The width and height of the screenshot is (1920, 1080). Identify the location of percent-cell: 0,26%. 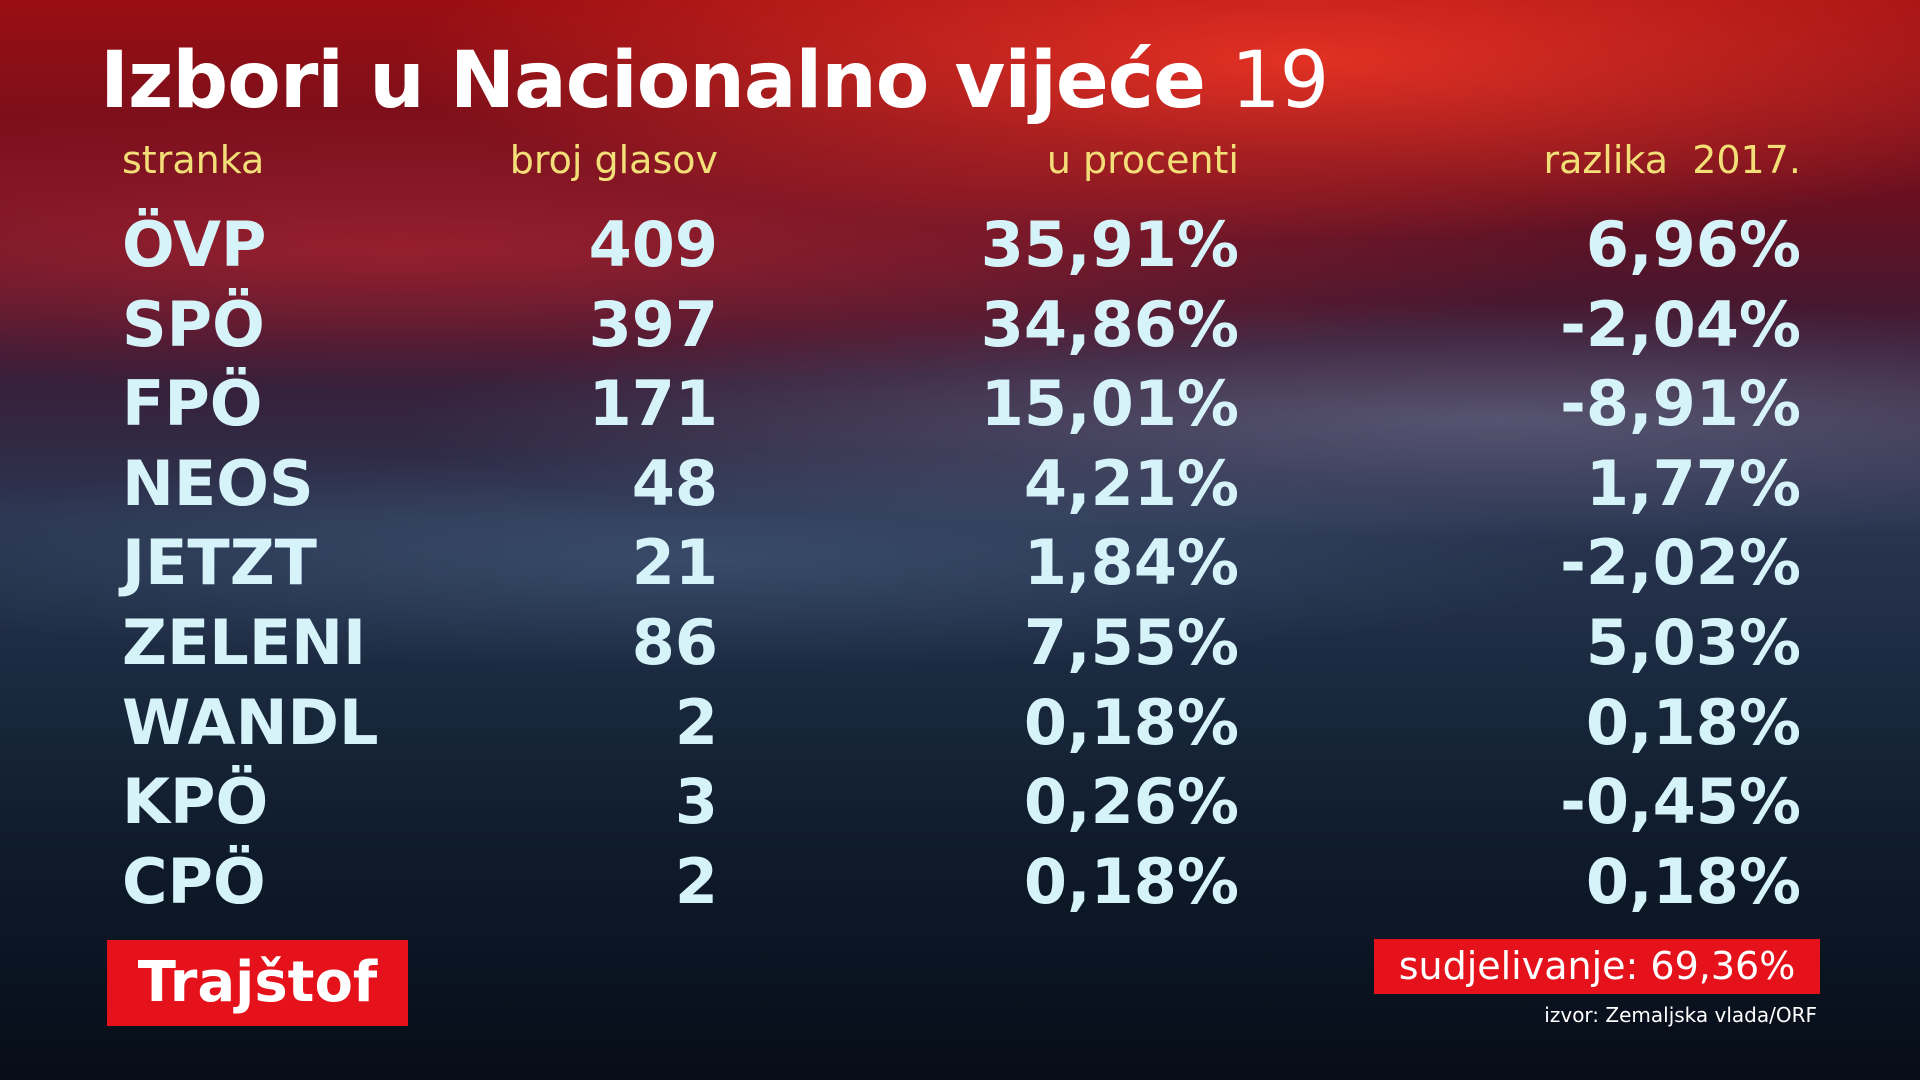
(1131, 802).